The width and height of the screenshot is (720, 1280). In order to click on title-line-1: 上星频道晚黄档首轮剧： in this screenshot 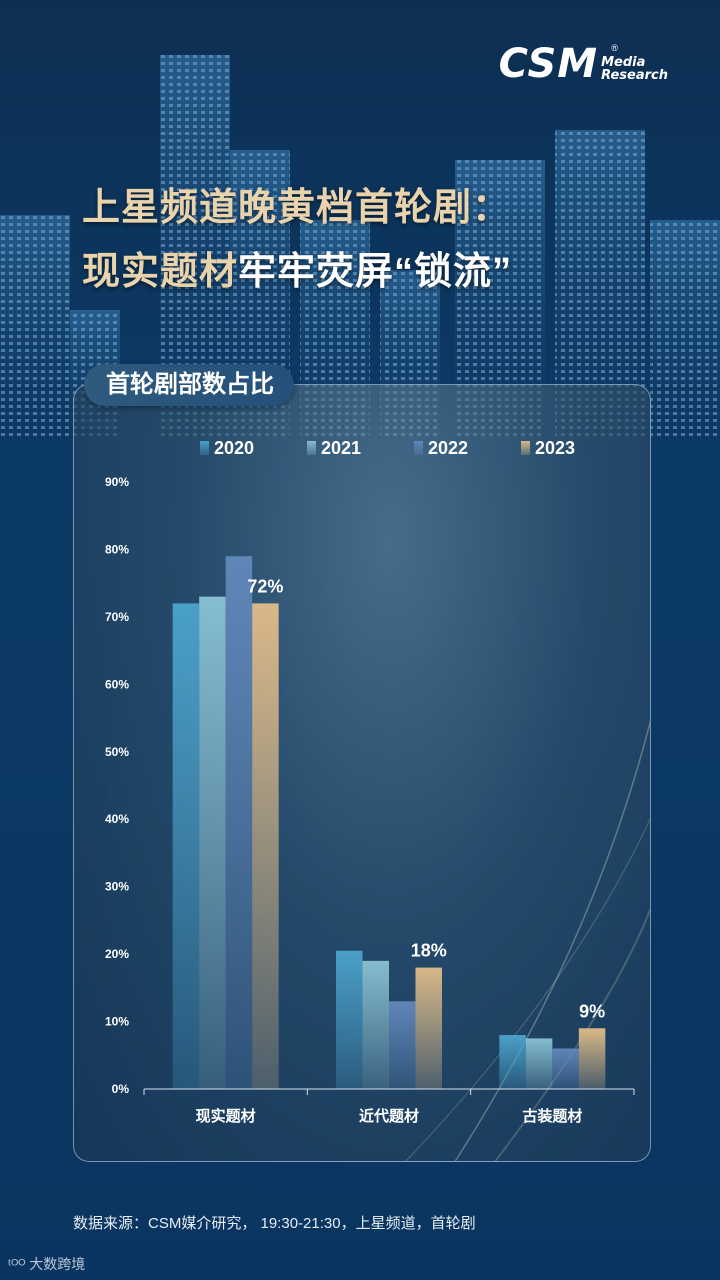, I will do `click(297, 208)`.